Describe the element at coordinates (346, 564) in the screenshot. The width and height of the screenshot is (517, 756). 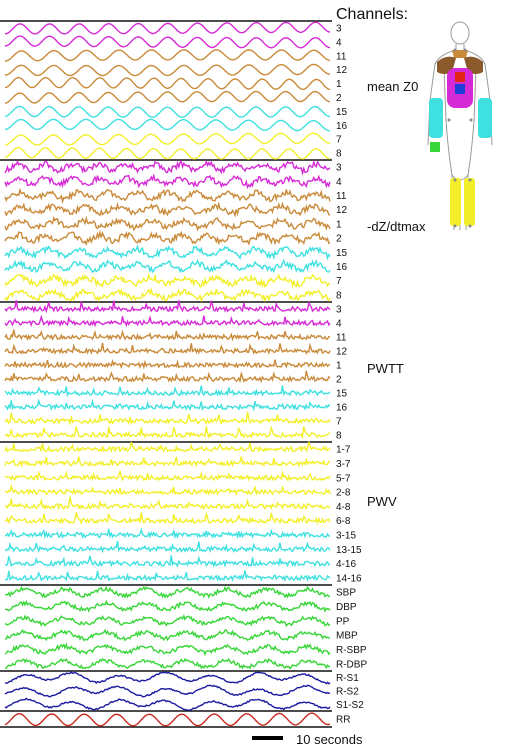
I see `channel-label: 4-16` at that location.